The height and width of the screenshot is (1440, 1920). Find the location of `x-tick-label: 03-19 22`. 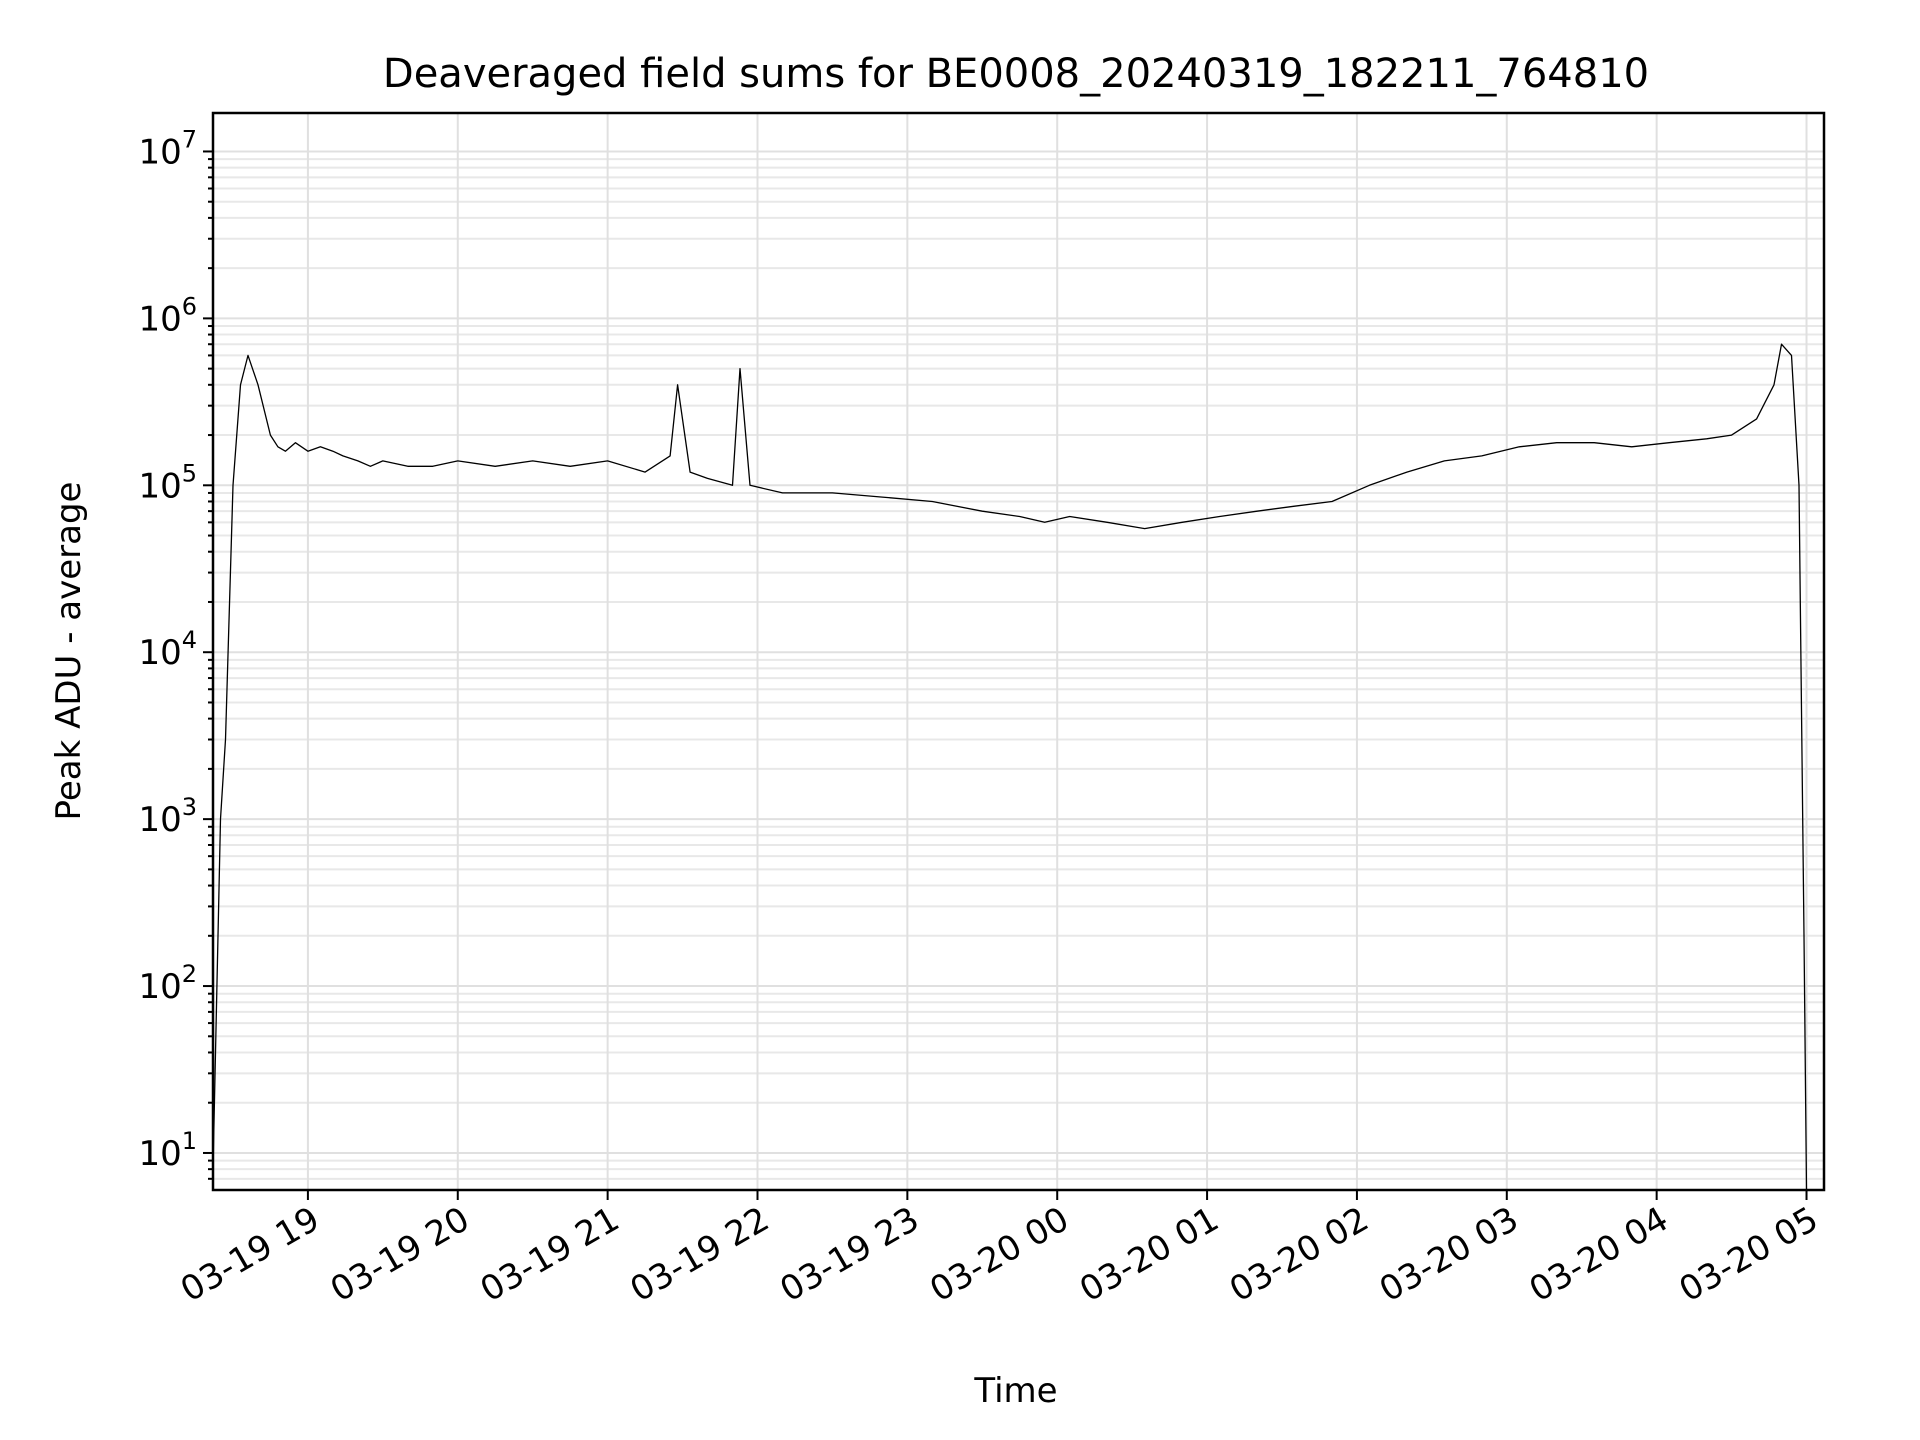

x-tick-label: 03-19 22 is located at coordinates (700, 1254).